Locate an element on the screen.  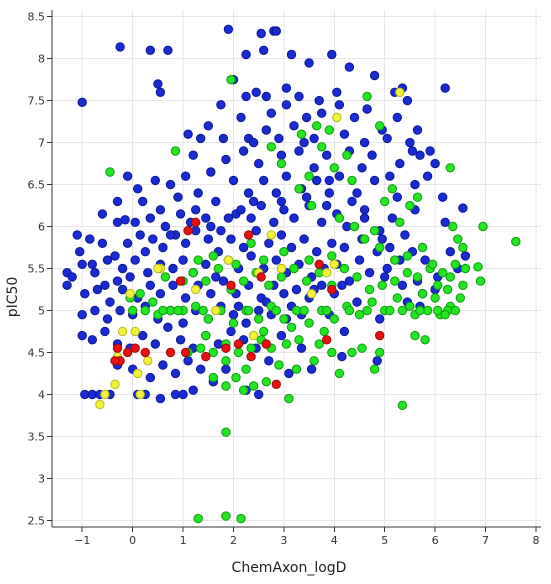
y-tick-label: 7.5 is located at coordinates (37, 101).